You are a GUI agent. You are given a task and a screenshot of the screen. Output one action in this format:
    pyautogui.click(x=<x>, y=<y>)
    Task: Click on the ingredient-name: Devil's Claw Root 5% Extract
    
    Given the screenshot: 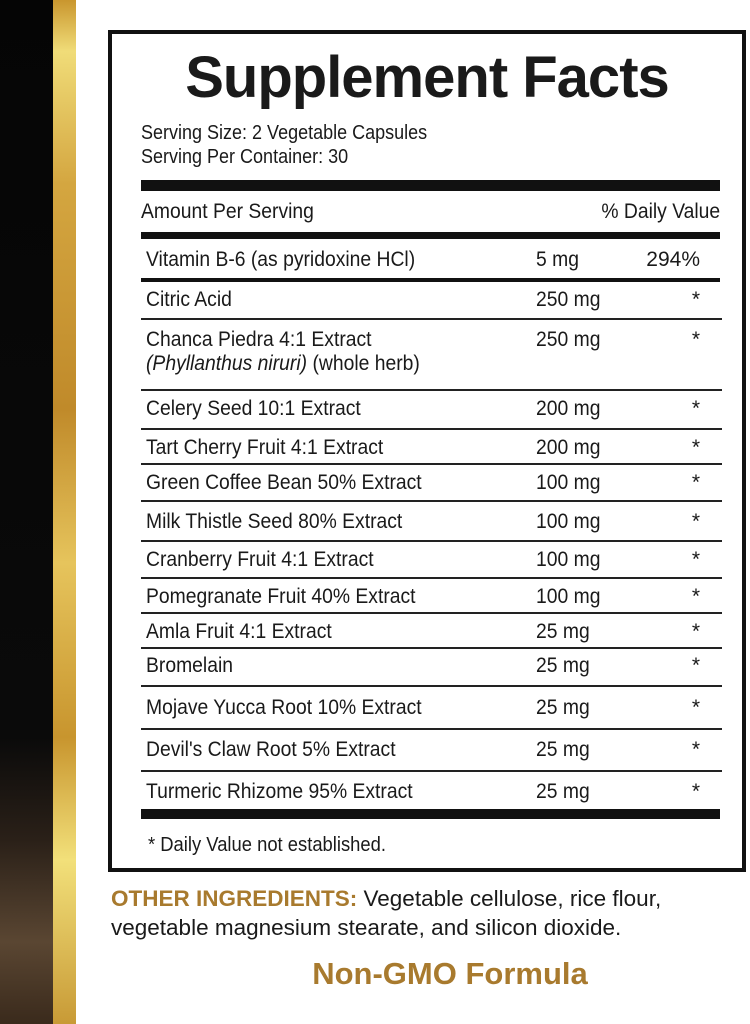 What is the action you would take?
    pyautogui.click(x=271, y=749)
    